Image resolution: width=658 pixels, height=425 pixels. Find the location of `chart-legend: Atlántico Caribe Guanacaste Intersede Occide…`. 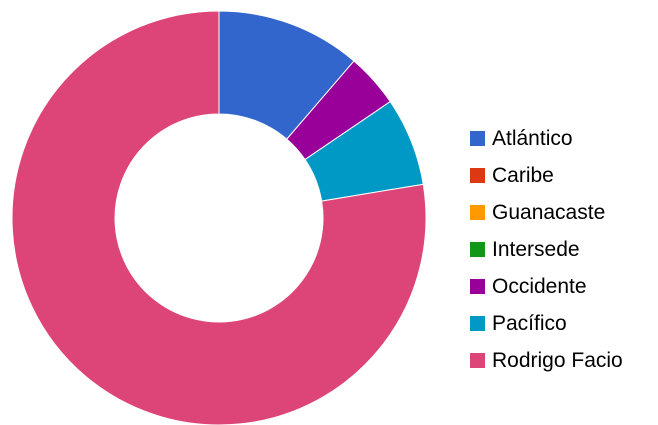

chart-legend: Atlántico Caribe Guanacaste Intersede Occide… is located at coordinates (546, 249).